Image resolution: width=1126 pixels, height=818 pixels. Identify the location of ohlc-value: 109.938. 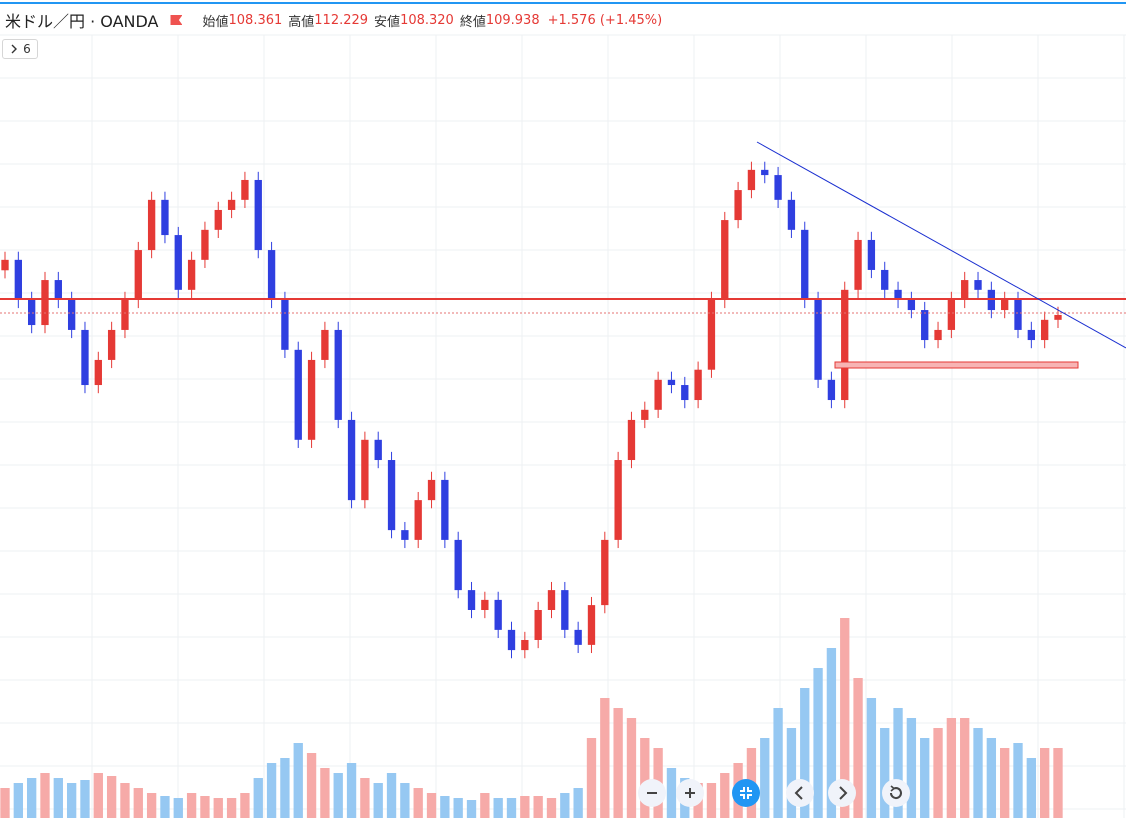
(512, 20).